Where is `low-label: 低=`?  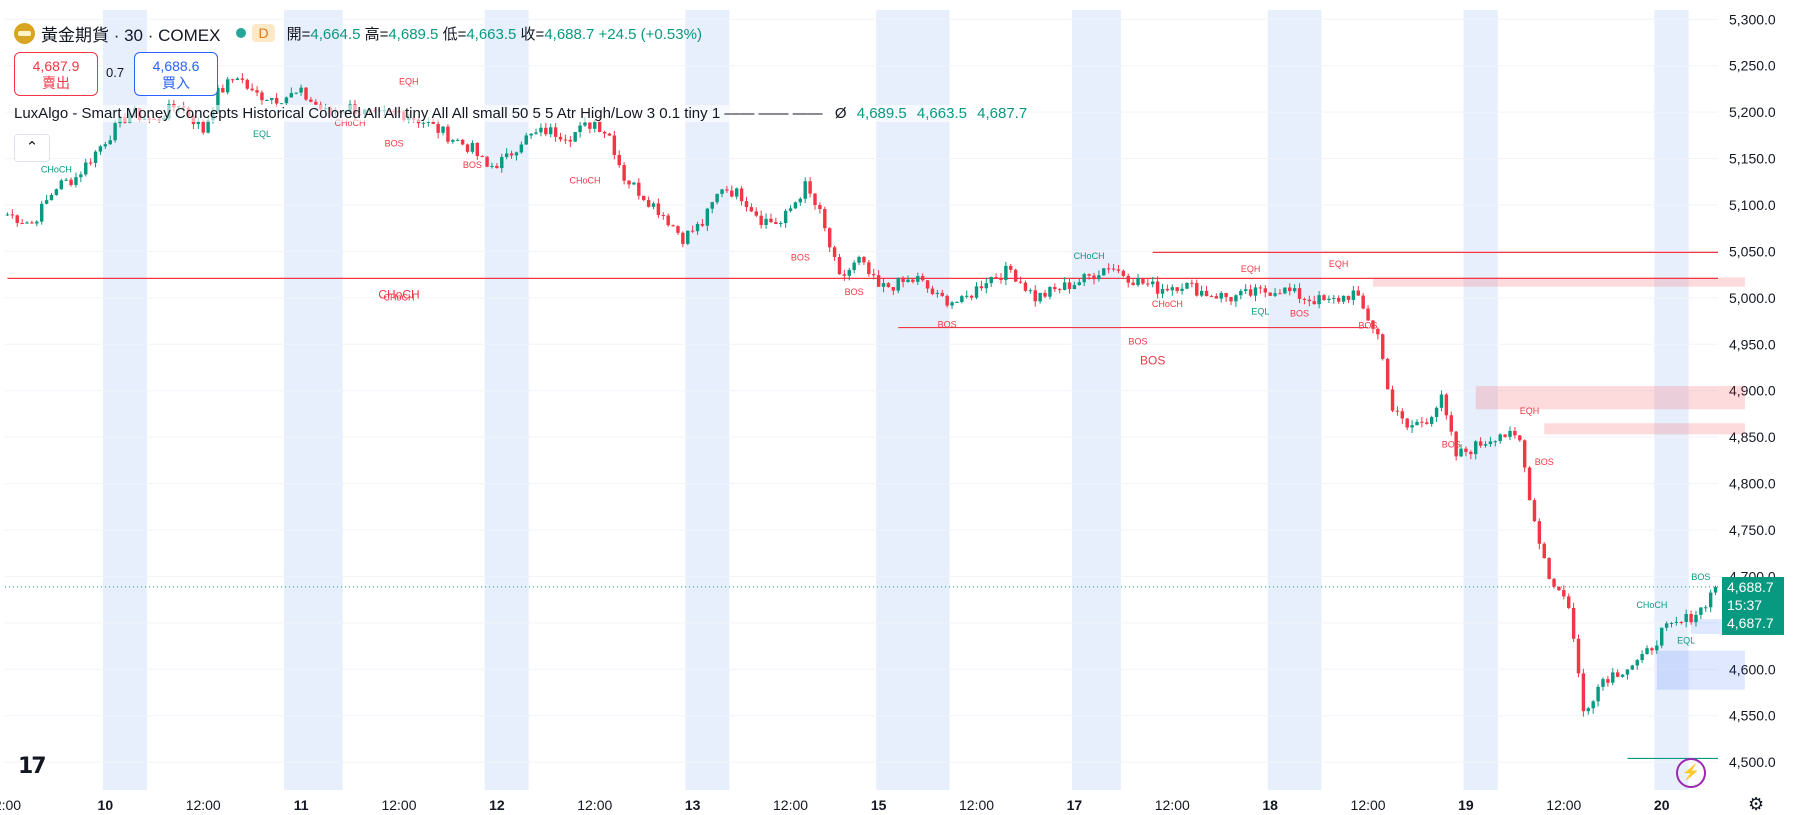
low-label: 低= is located at coordinates (454, 34).